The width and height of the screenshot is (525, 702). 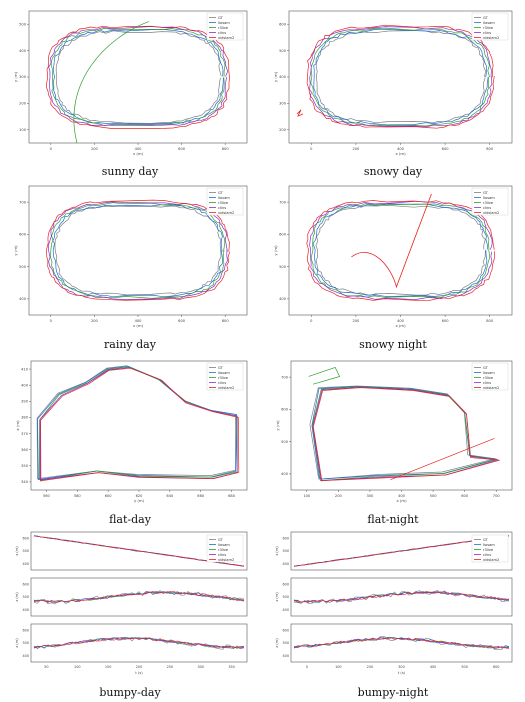 I want to click on snowy-night-xtick-label: 400, so click(x=401, y=321).